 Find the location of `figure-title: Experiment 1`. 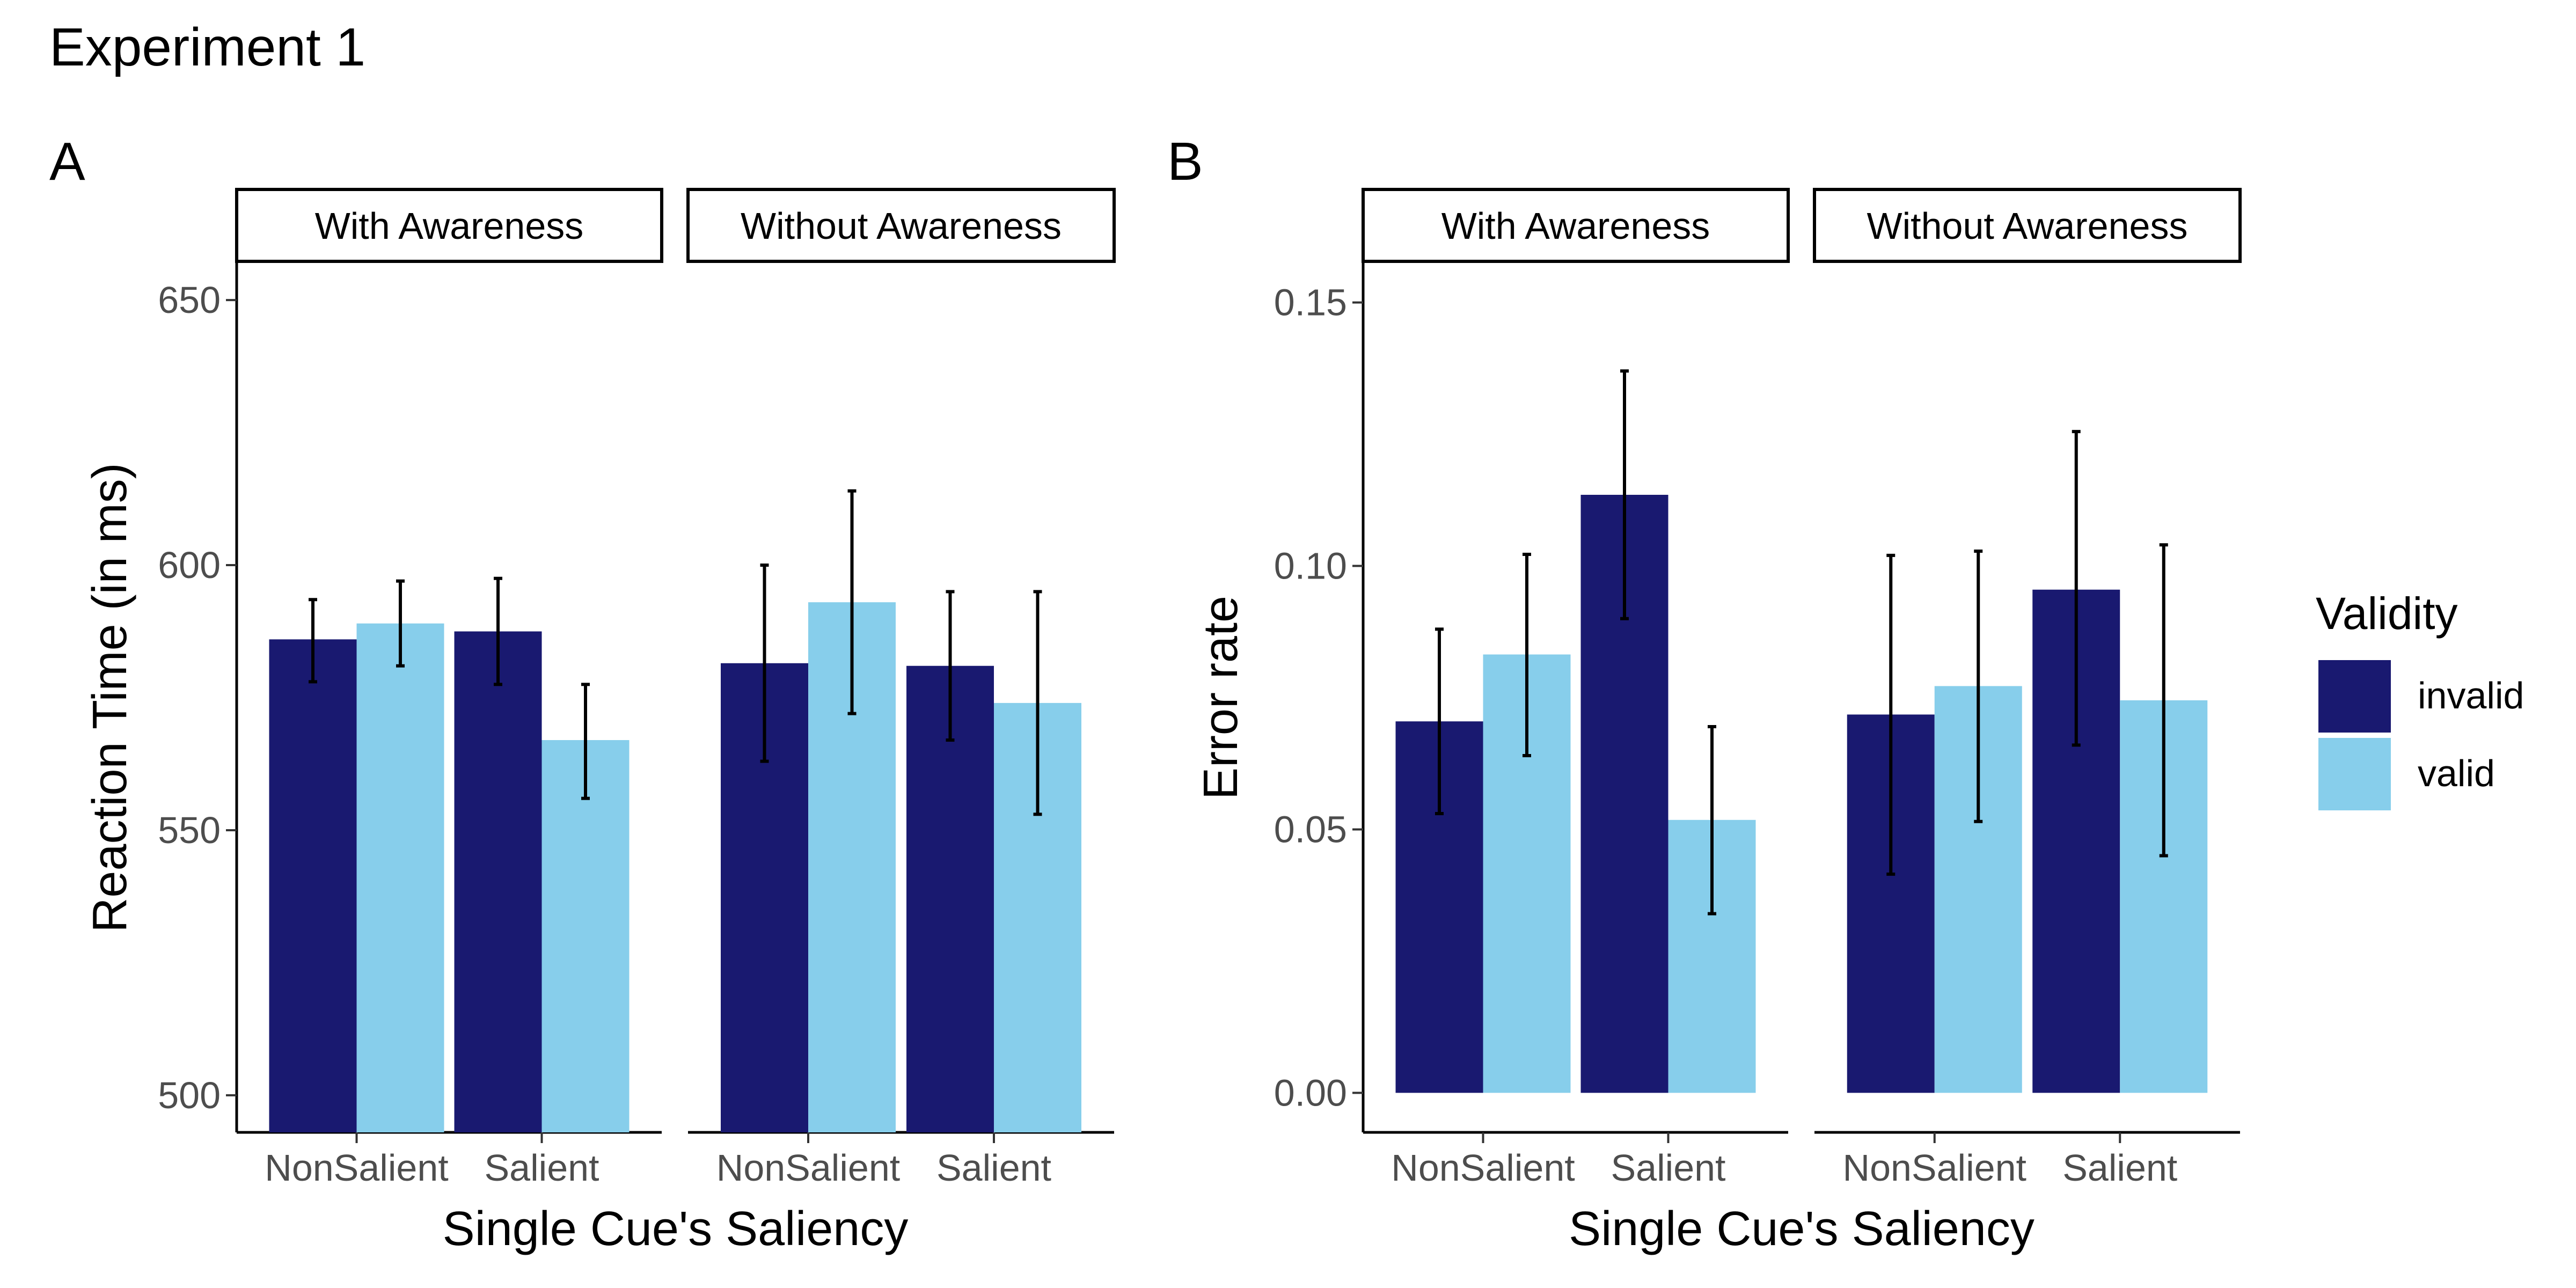

figure-title: Experiment 1 is located at coordinates (207, 47).